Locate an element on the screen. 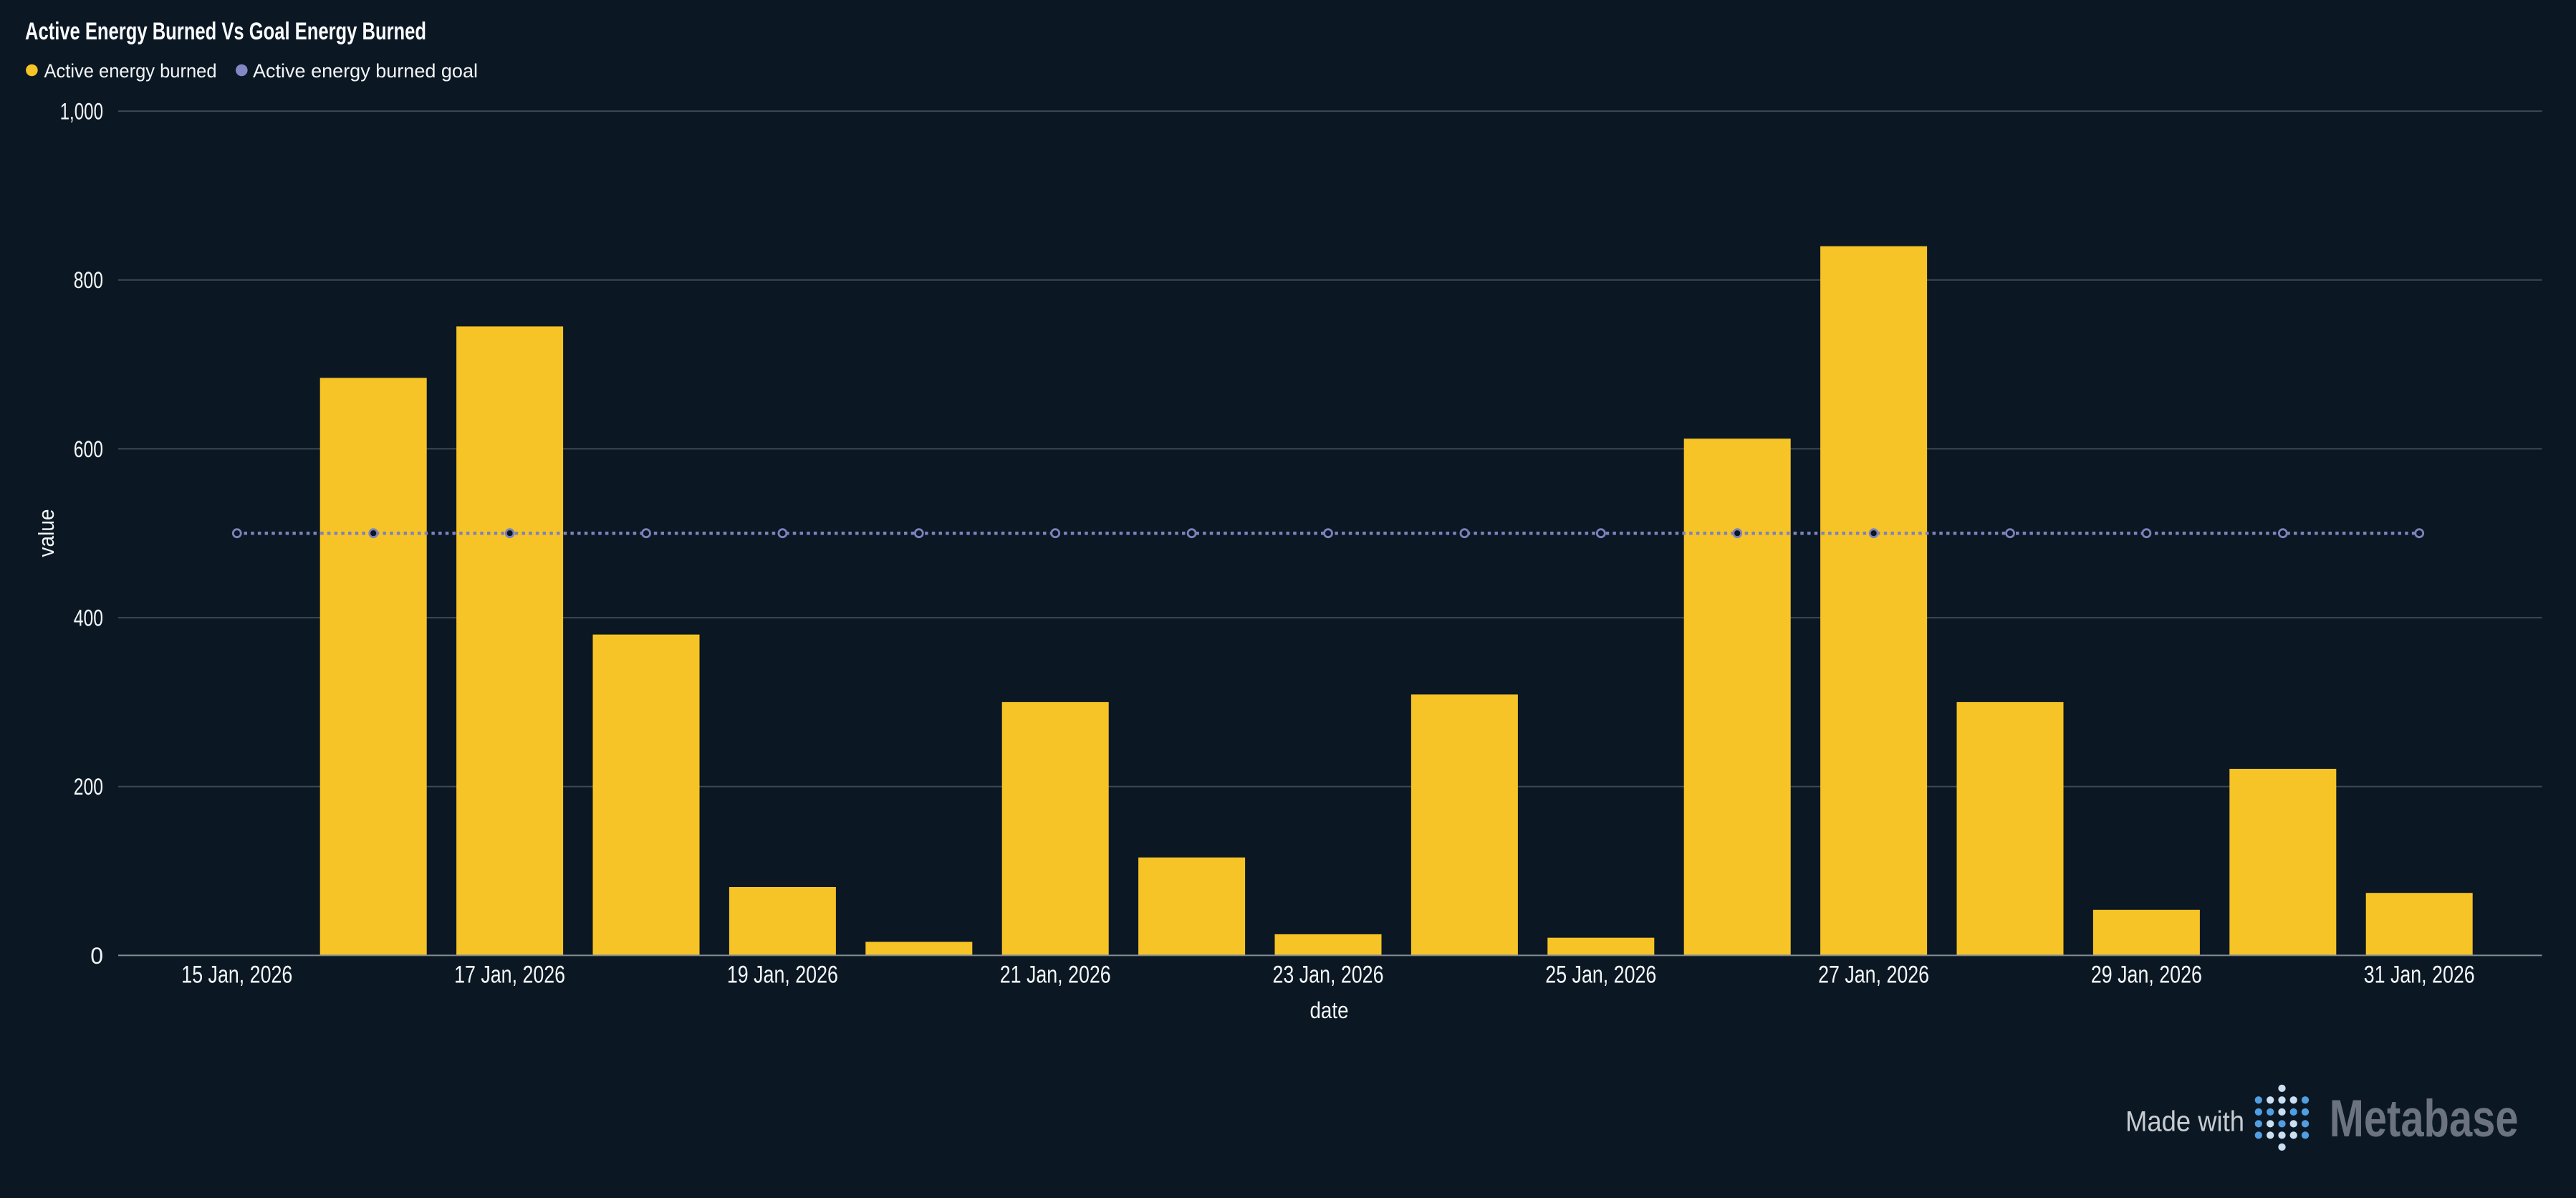 The height and width of the screenshot is (1198, 2576). svg-text: 31 Jan, 2026 is located at coordinates (2420, 975).